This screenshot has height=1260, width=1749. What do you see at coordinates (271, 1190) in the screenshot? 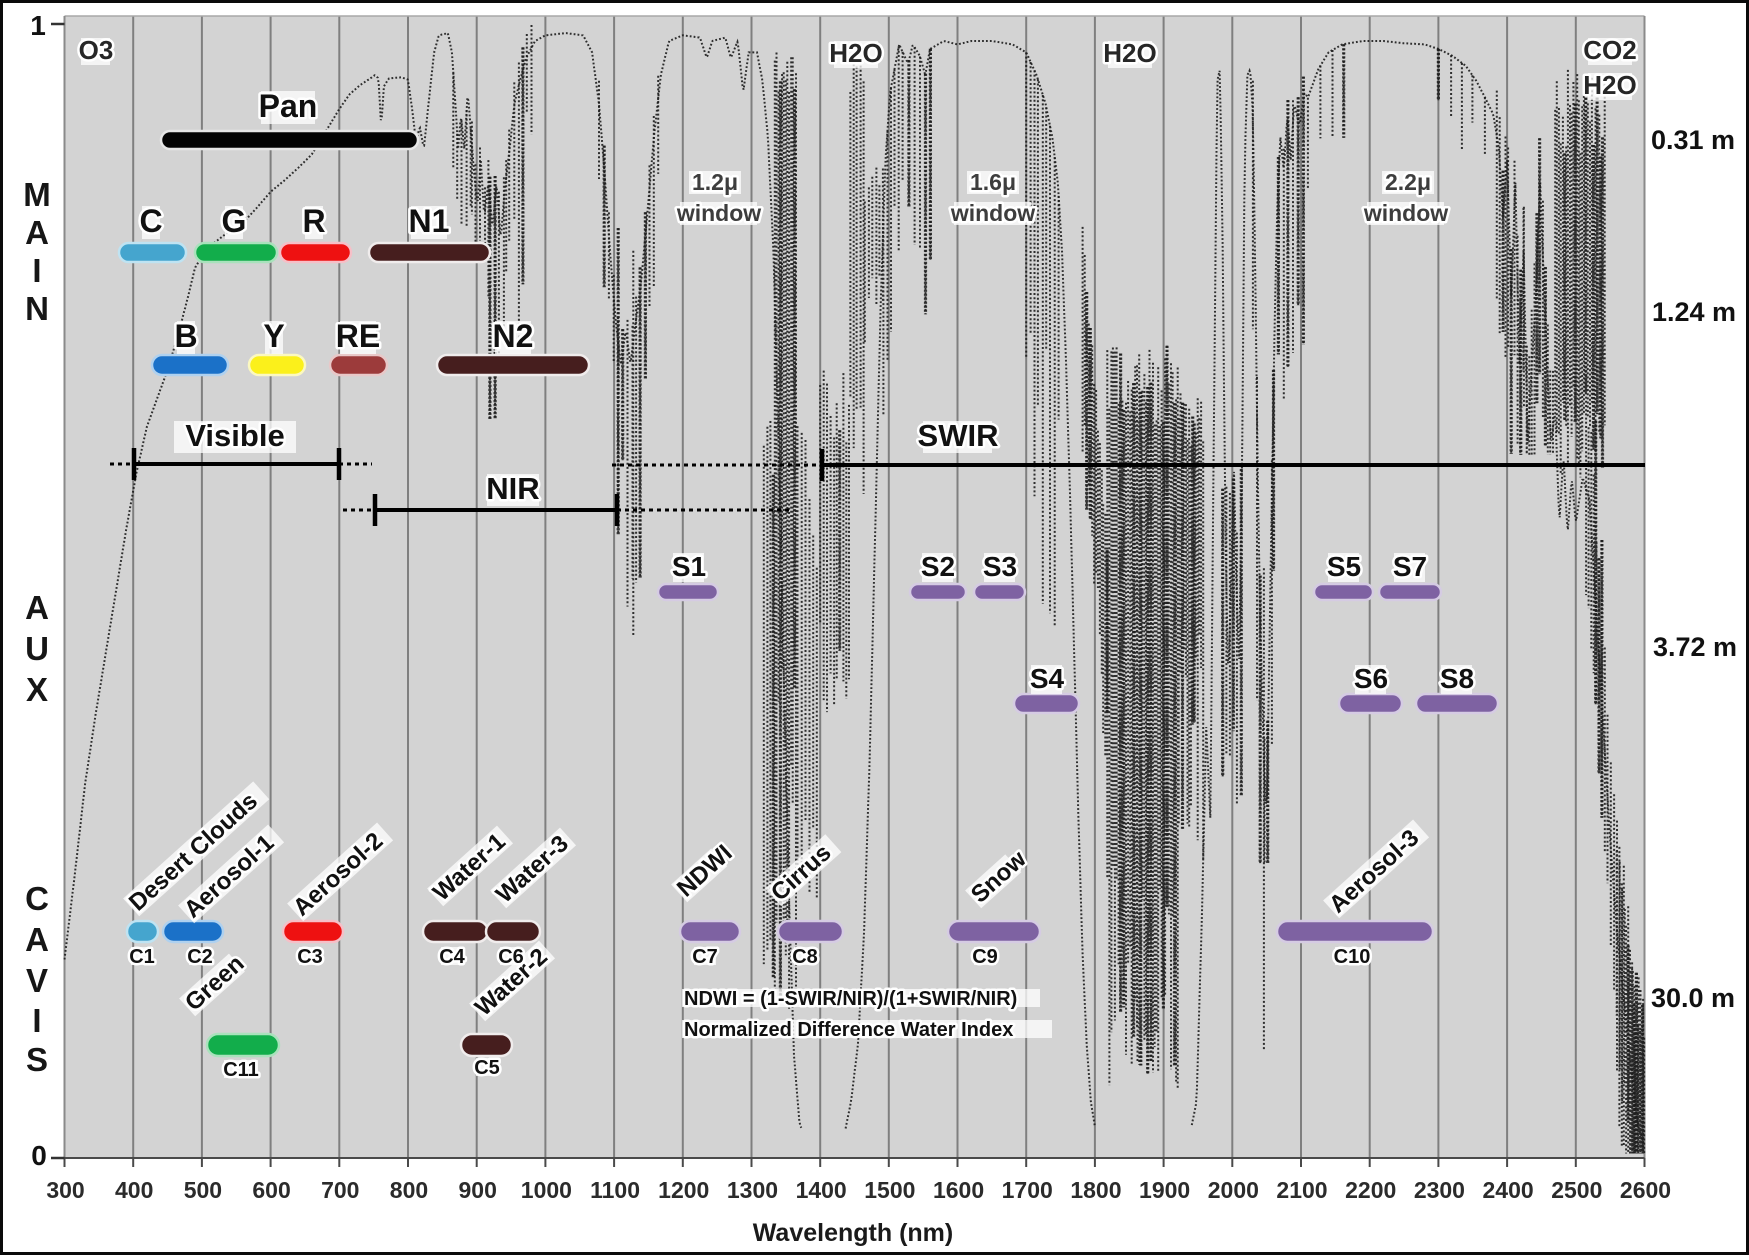
I see `svg-text: 600` at bounding box center [271, 1190].